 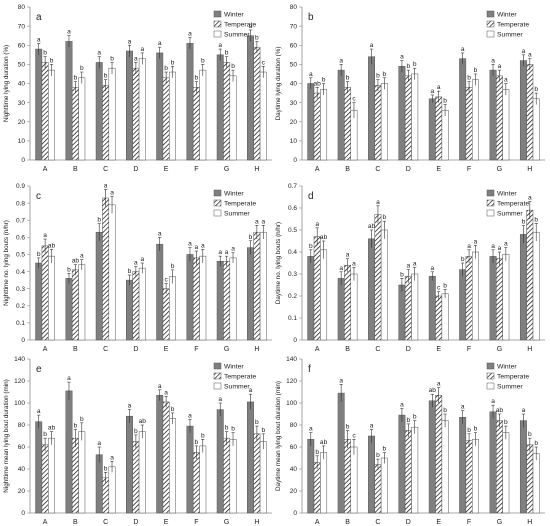 What do you see at coordinates (234, 15) in the screenshot?
I see `legend-label-a-winter: Winter` at bounding box center [234, 15].